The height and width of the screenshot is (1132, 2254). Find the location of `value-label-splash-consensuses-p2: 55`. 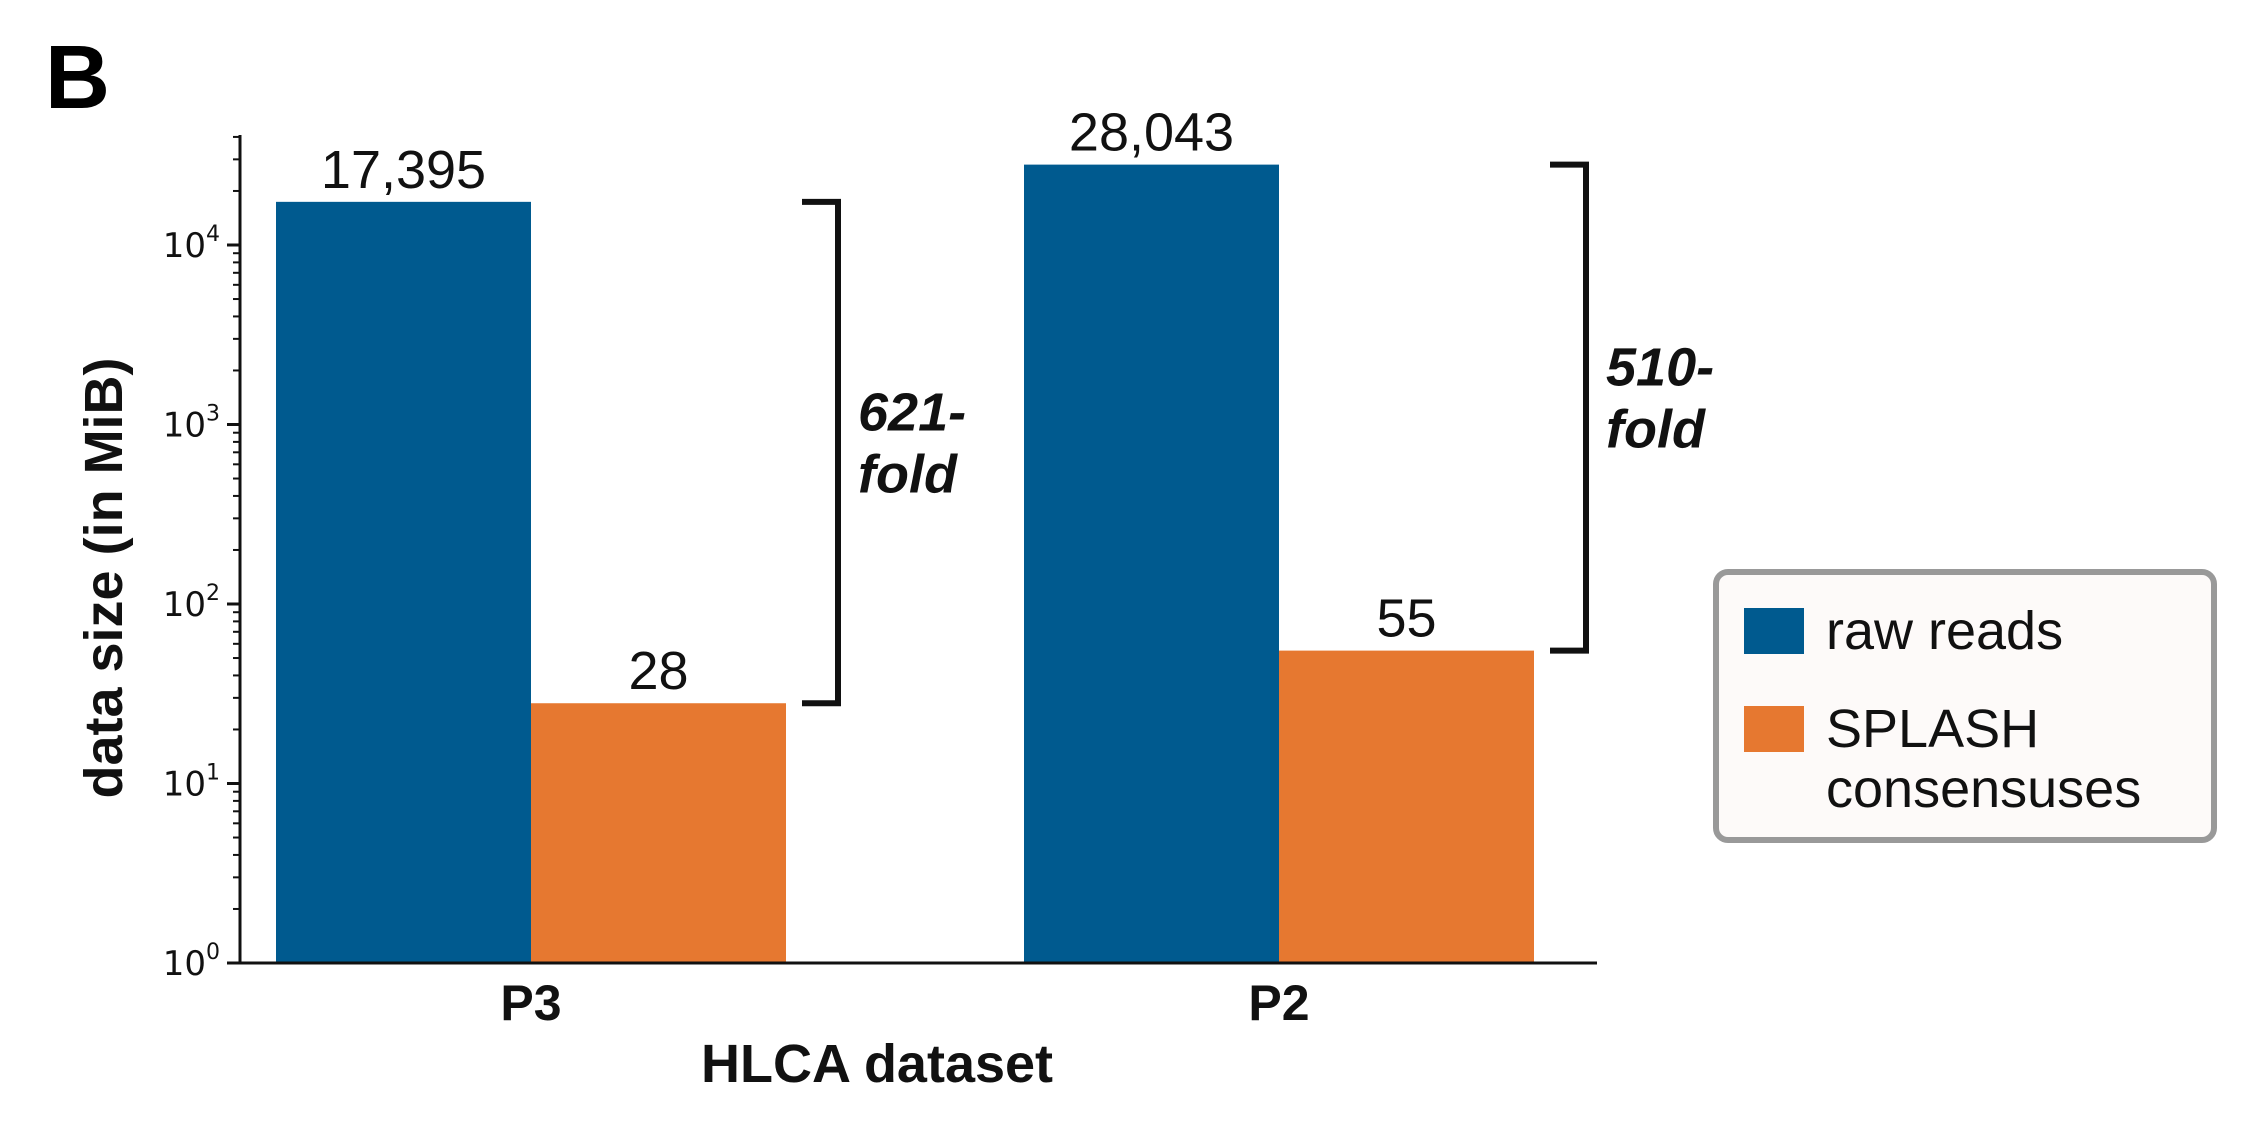

value-label-splash-consensuses-p2: 55 is located at coordinates (1406, 619).